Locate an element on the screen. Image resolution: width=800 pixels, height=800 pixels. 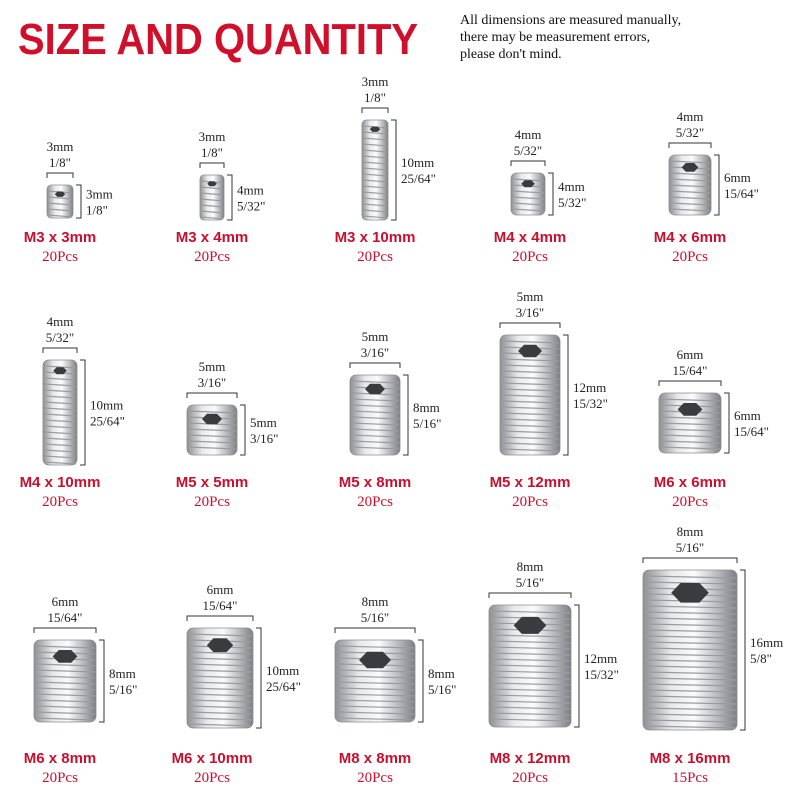
length-mm: 3mm is located at coordinates (99, 194).